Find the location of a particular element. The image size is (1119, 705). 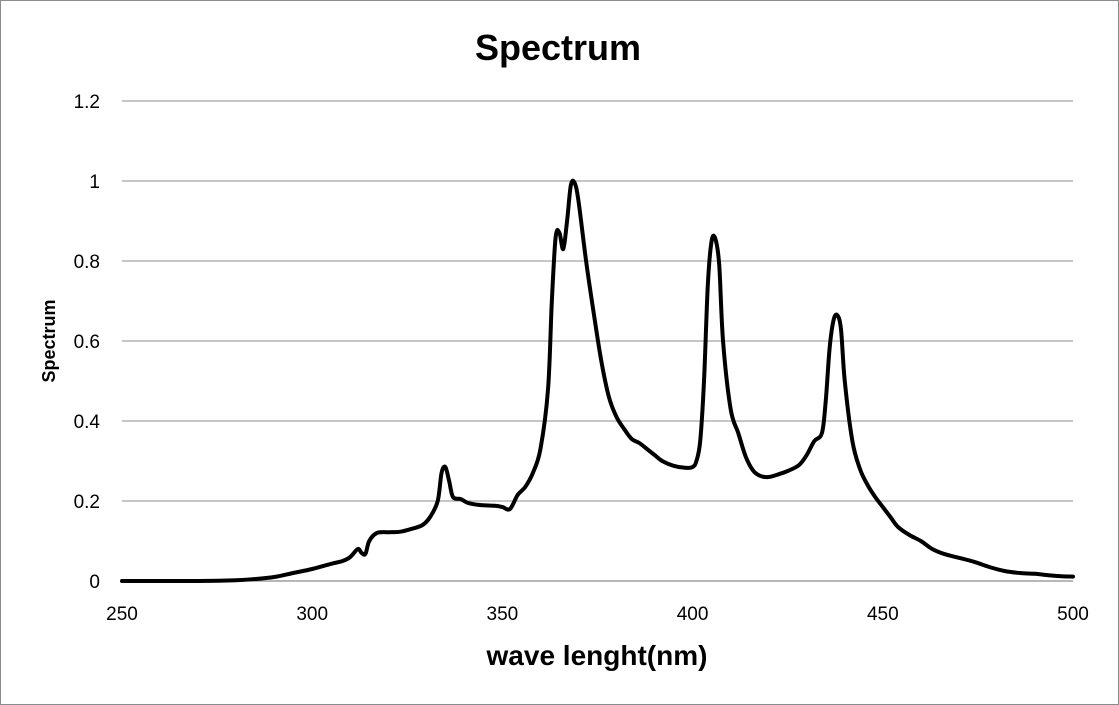

y-tick-label: 1 is located at coordinates (94, 182).